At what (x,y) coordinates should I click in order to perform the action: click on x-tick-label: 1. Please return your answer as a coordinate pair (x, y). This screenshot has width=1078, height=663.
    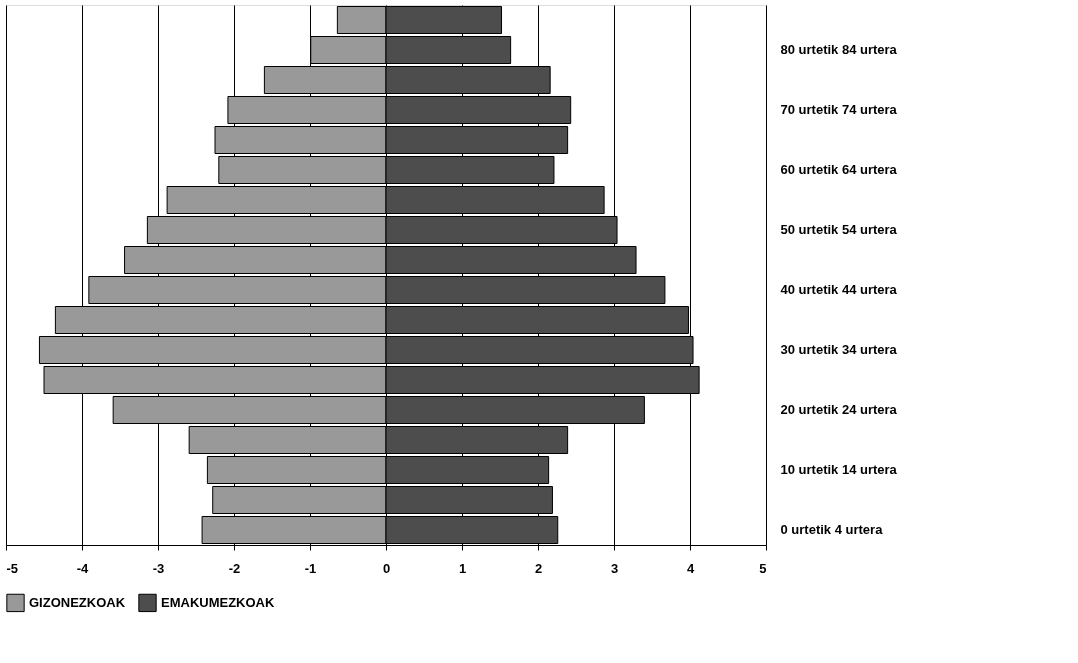
    Looking at the image, I should click on (462, 568).